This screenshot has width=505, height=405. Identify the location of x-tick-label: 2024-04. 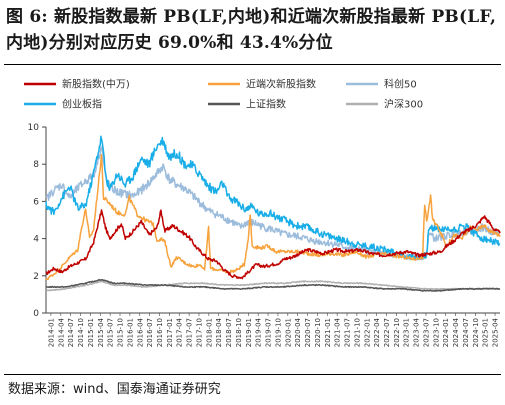
(456, 332).